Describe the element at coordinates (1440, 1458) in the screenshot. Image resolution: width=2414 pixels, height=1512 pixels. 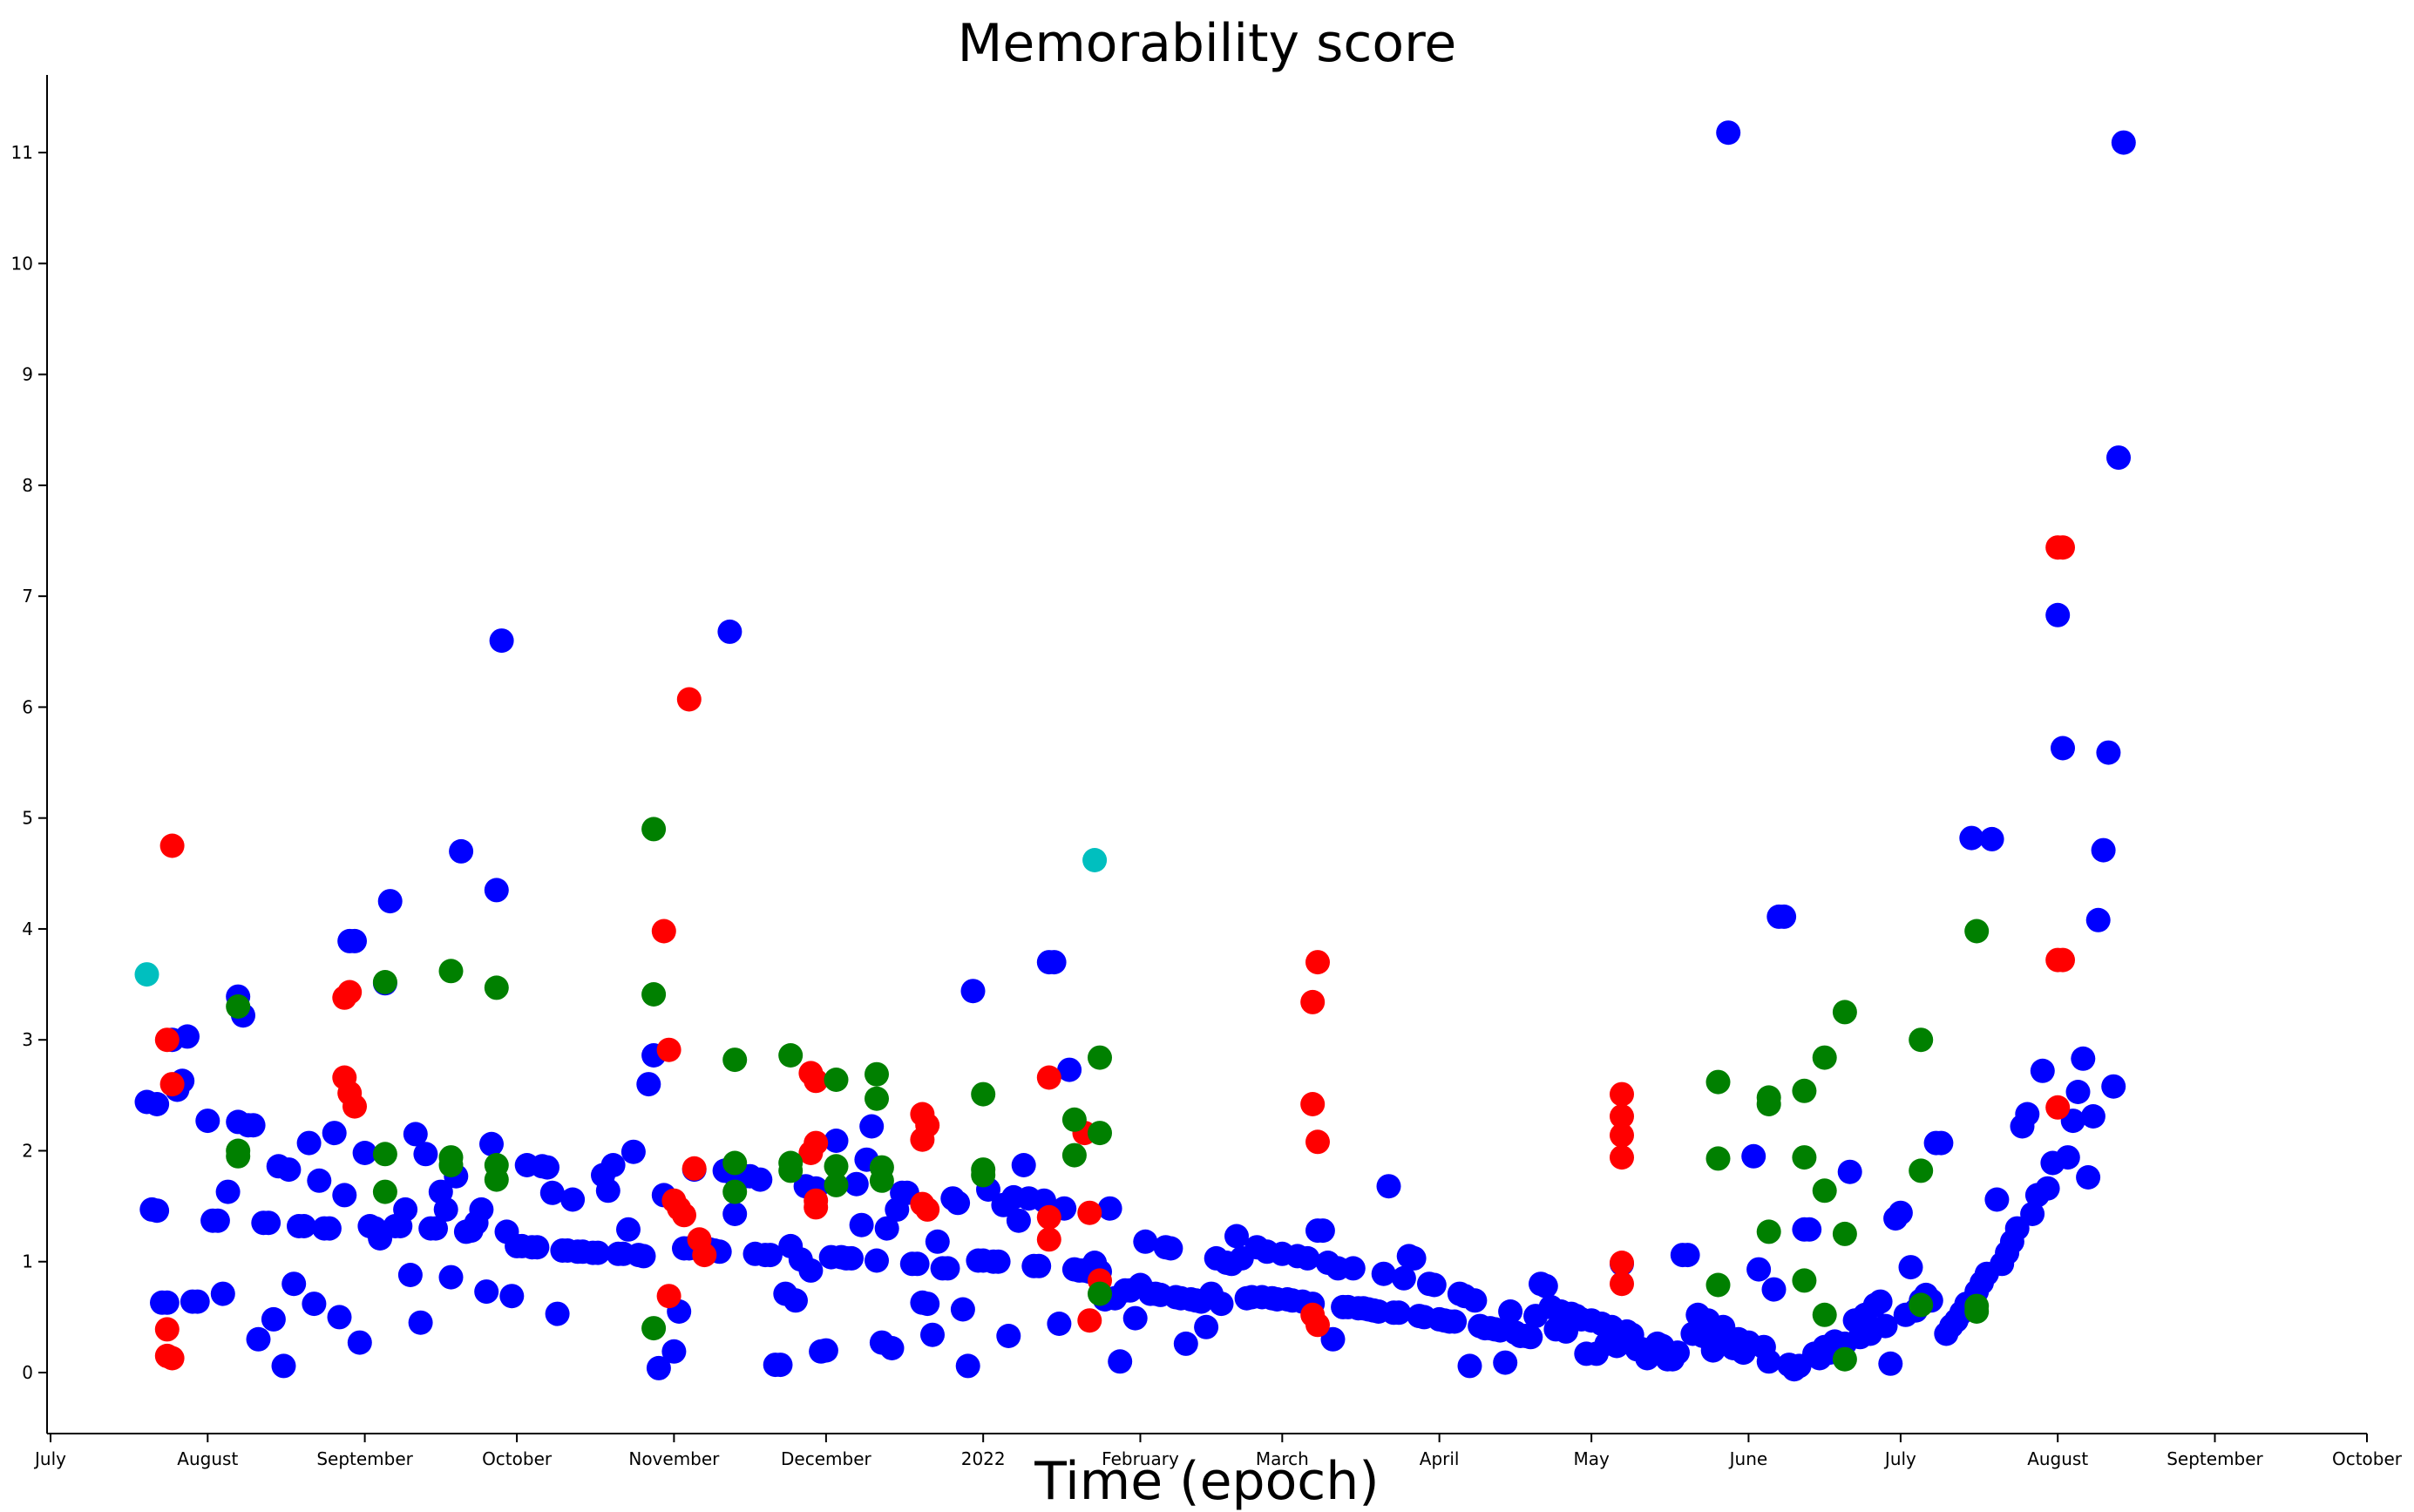
I see `x-tick-label: April` at that location.